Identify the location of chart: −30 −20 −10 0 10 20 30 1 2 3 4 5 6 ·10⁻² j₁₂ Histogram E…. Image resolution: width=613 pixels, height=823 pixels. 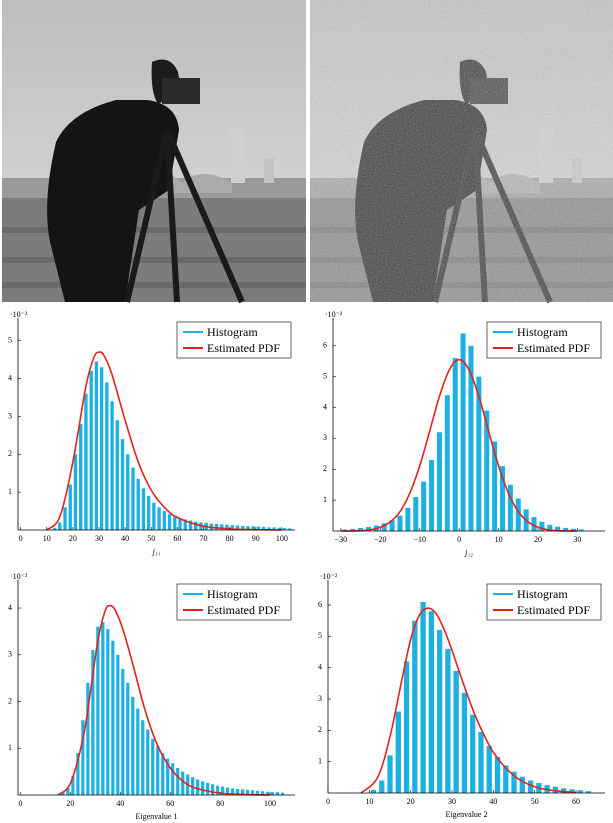
(464, 433).